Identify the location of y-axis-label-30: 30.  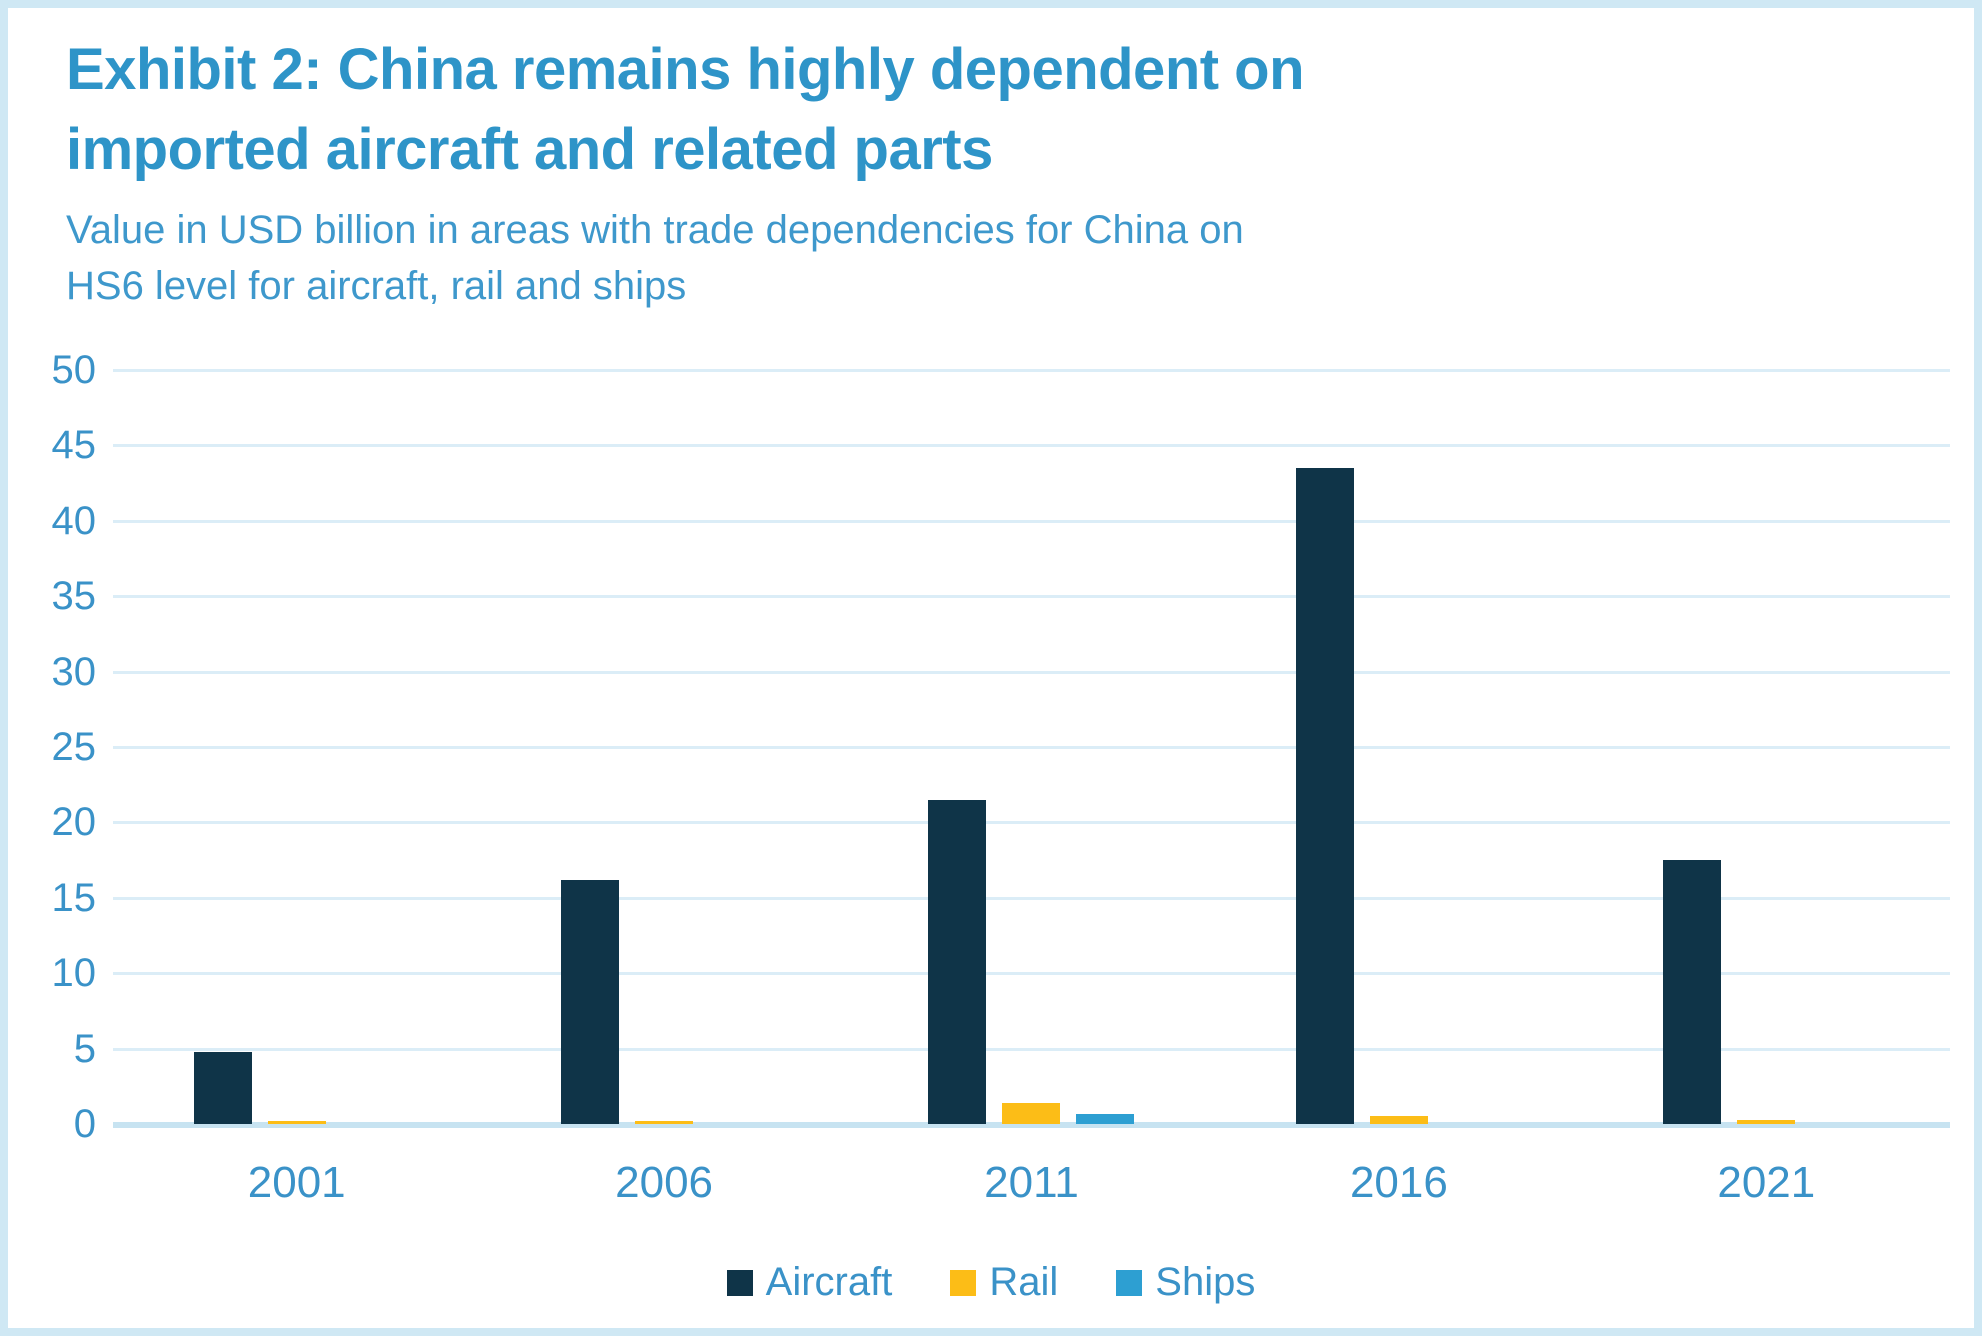
(74, 671).